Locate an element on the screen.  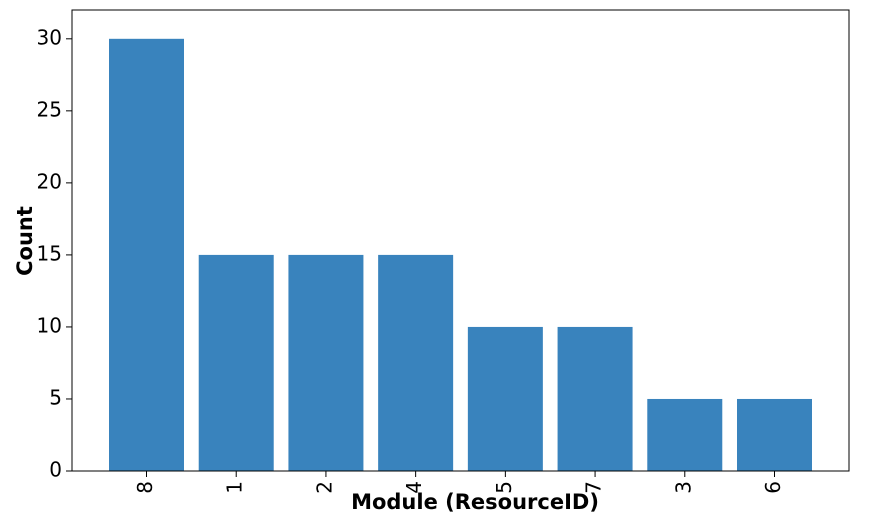
y-tick-label: 30 is located at coordinates (49, 37).